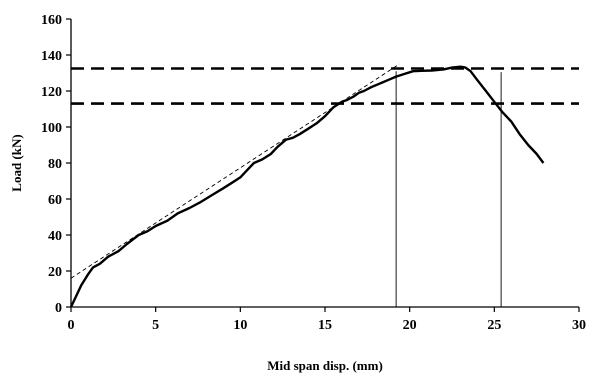 This screenshot has width=589, height=378. I want to click on x-axis-title: Mid span disp. (mm), so click(325, 365).